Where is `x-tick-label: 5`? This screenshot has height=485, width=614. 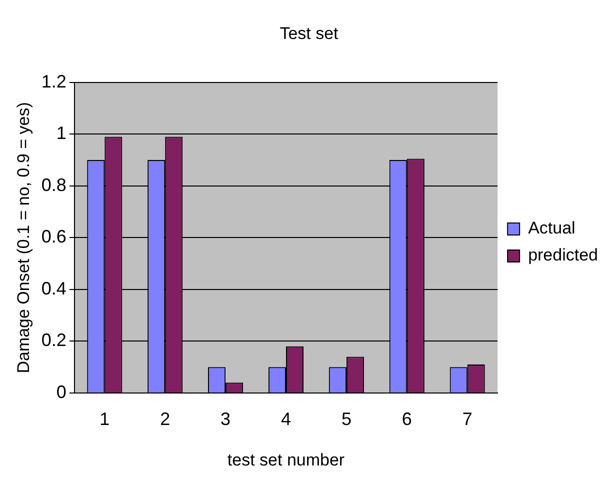 x-tick-label: 5 is located at coordinates (346, 418).